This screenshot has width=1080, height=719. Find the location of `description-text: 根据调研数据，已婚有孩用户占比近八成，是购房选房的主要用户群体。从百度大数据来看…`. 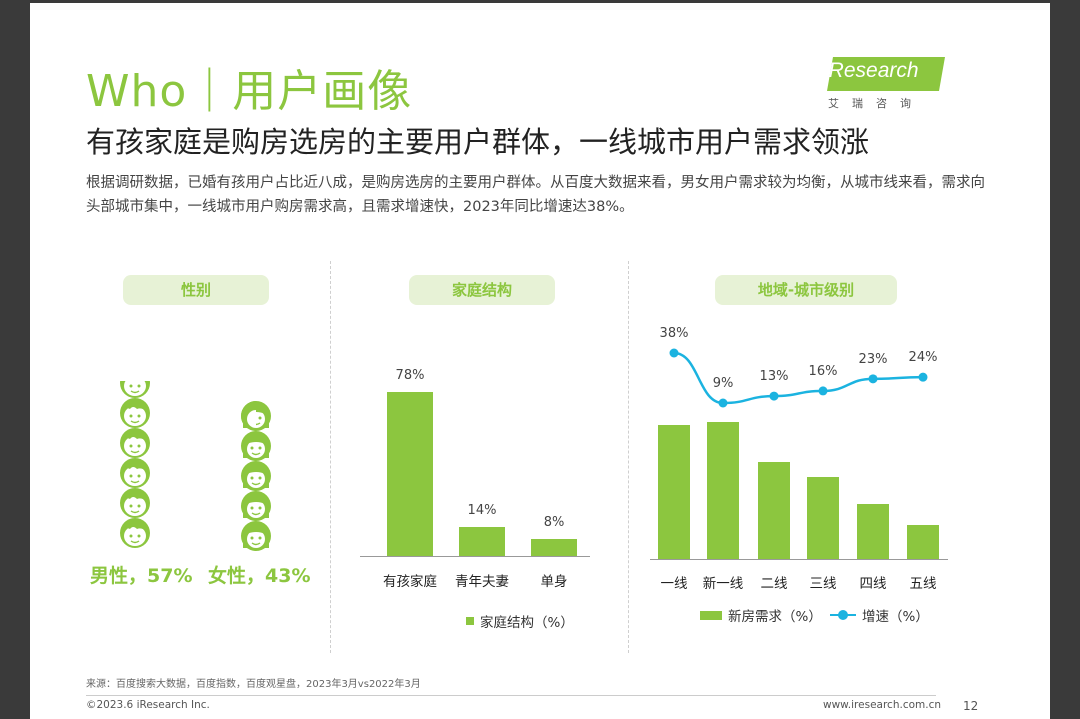

description-text: 根据调研数据，已婚有孩用户占比近八成，是购房选房的主要用户群体。从百度大数据来看… is located at coordinates (535, 195).